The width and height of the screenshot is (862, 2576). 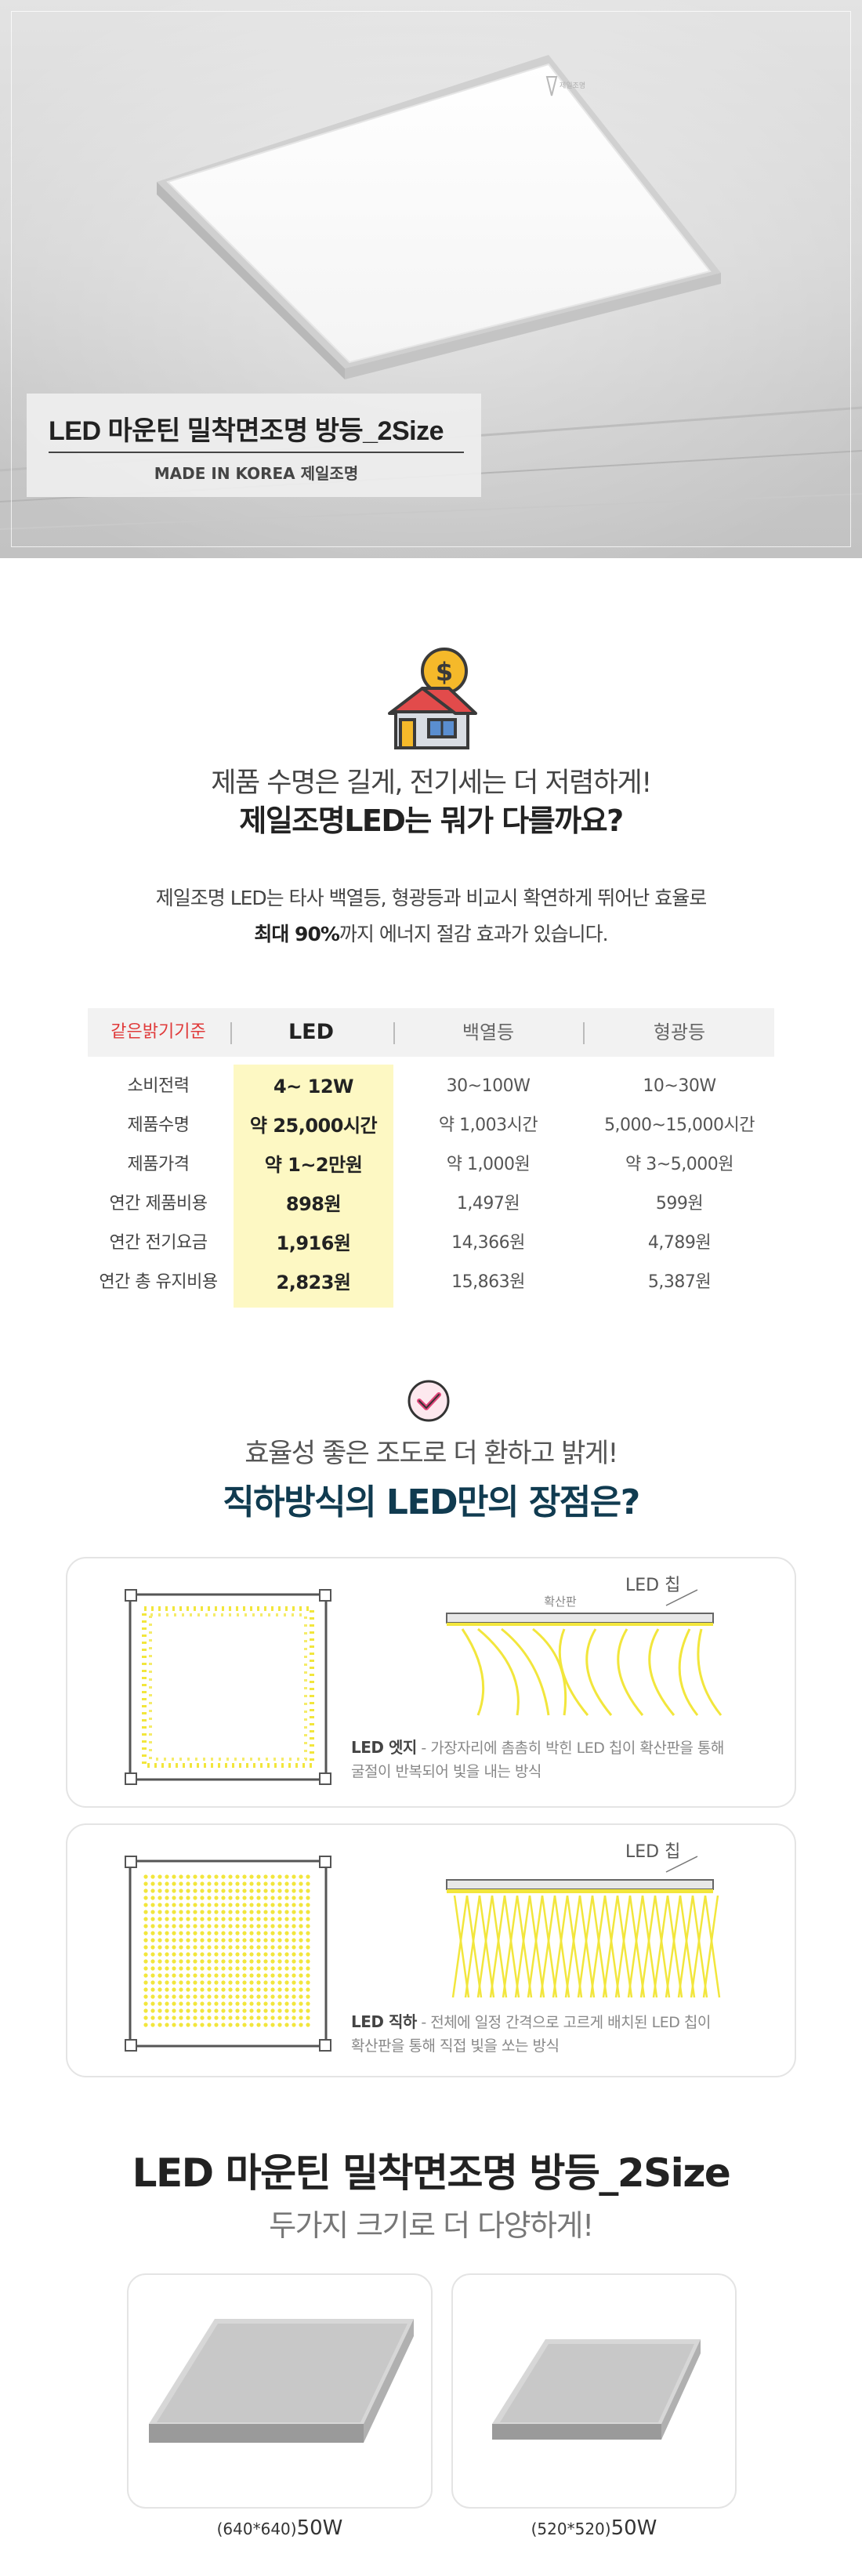 What do you see at coordinates (488, 1164) in the screenshot?
I see `incandescent-value: 약 1,000원` at bounding box center [488, 1164].